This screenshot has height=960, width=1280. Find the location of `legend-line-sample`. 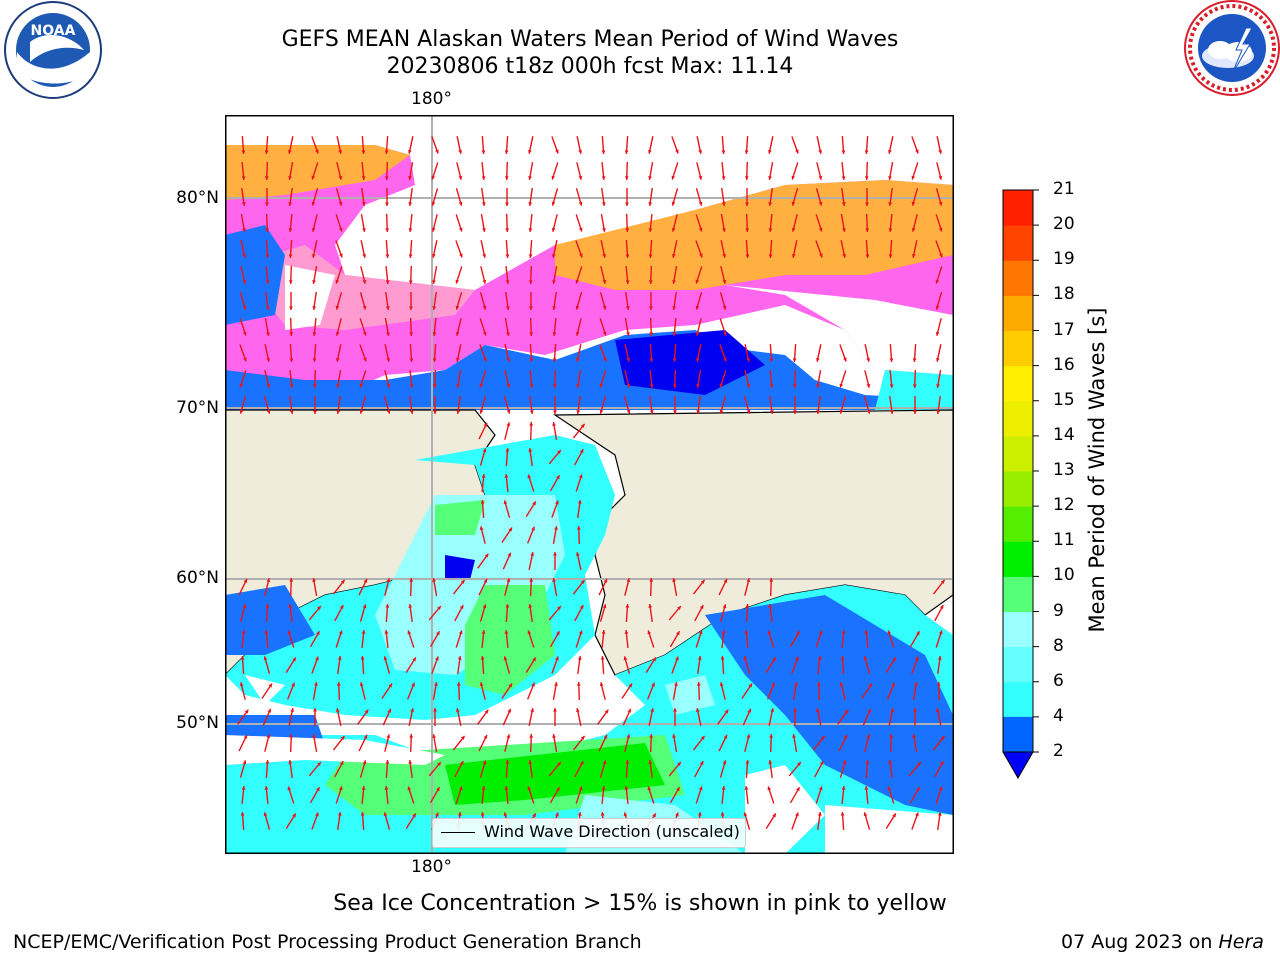

legend-line-sample is located at coordinates (458, 832).